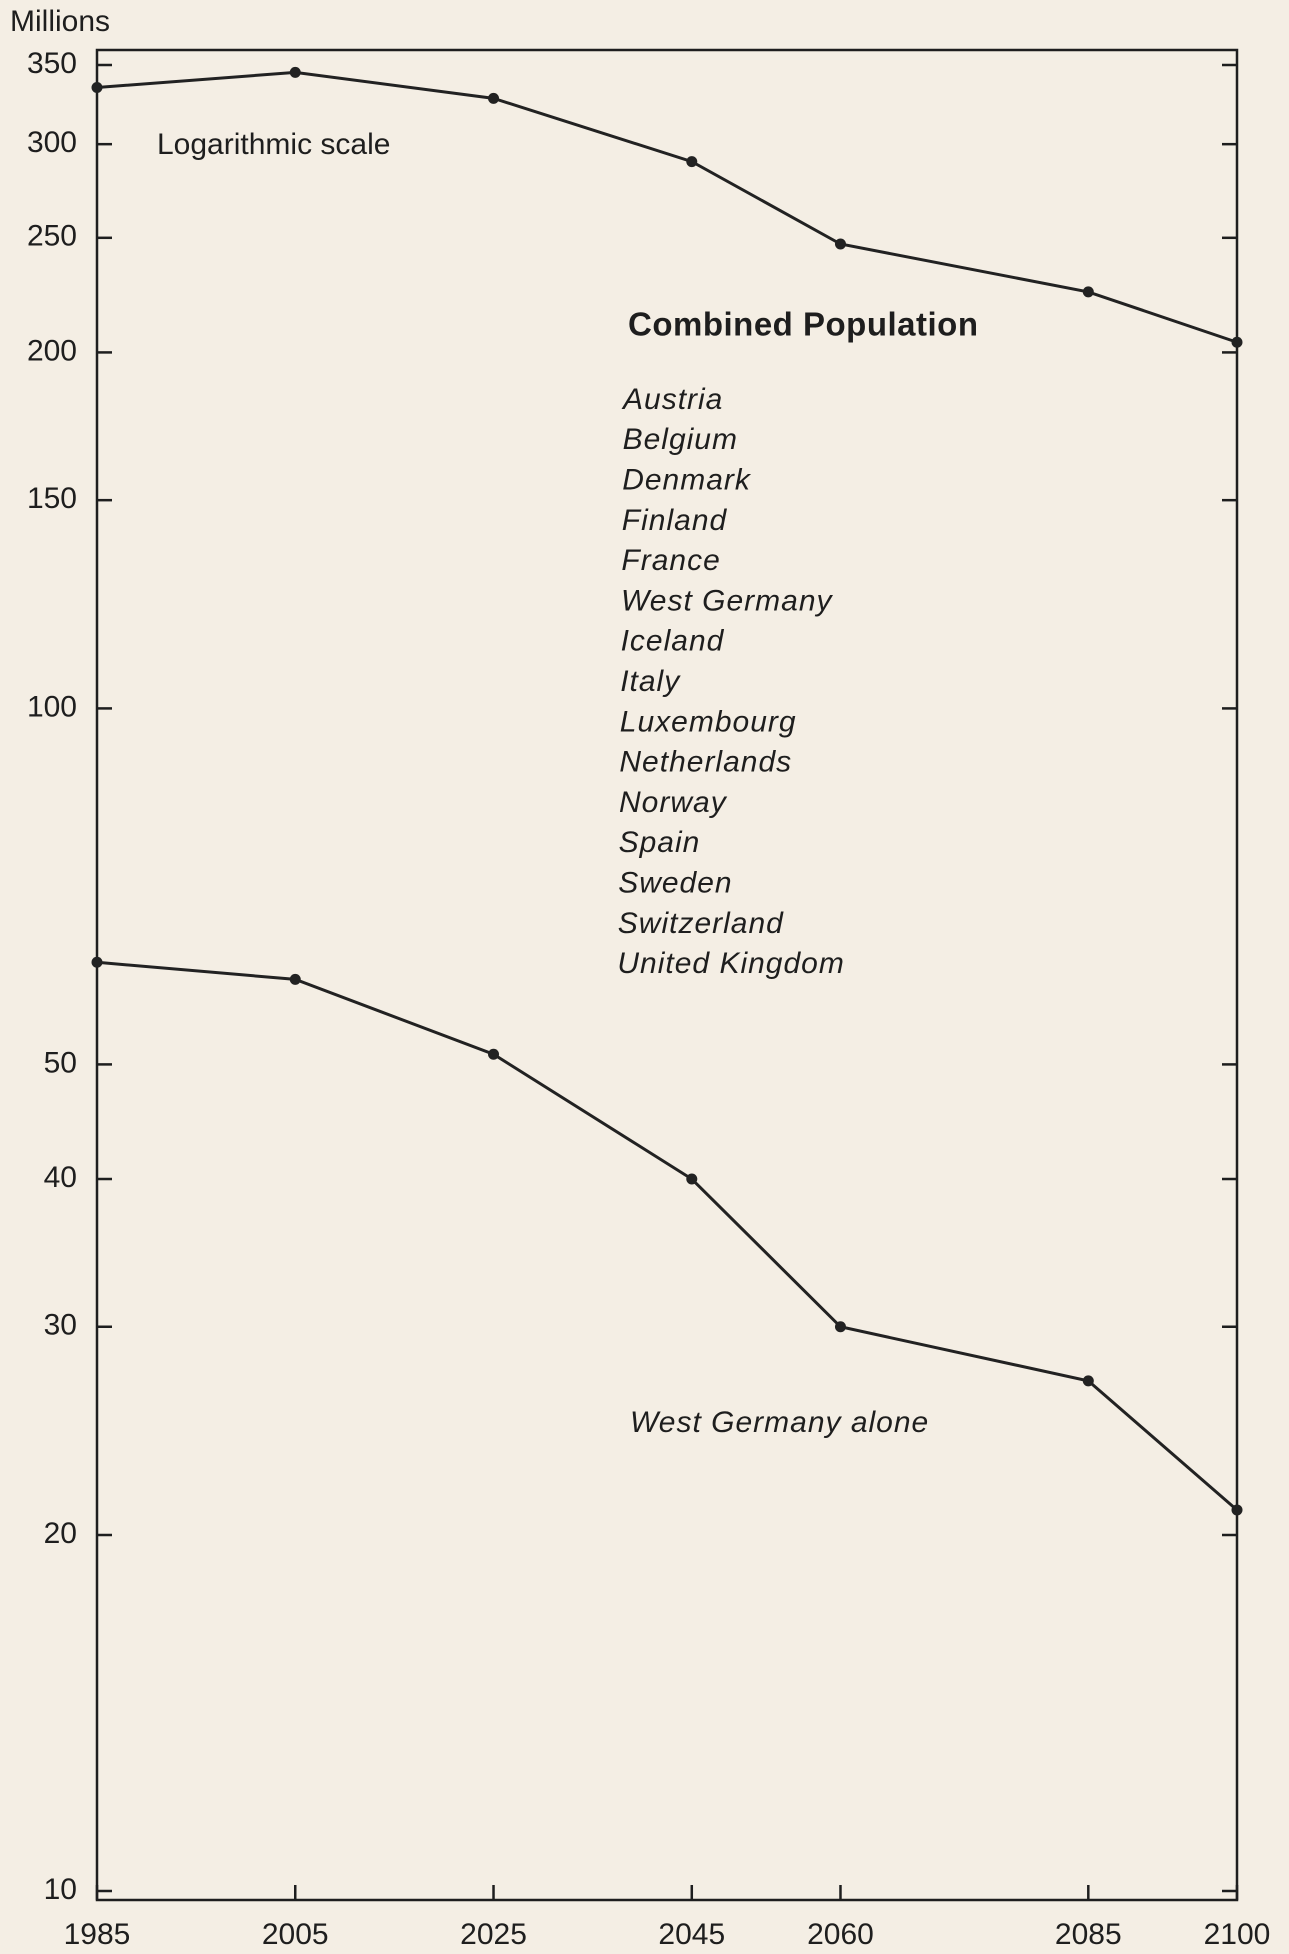 The height and width of the screenshot is (1954, 1289). Describe the element at coordinates (675, 520) in the screenshot. I see `country-label: Finland` at that location.